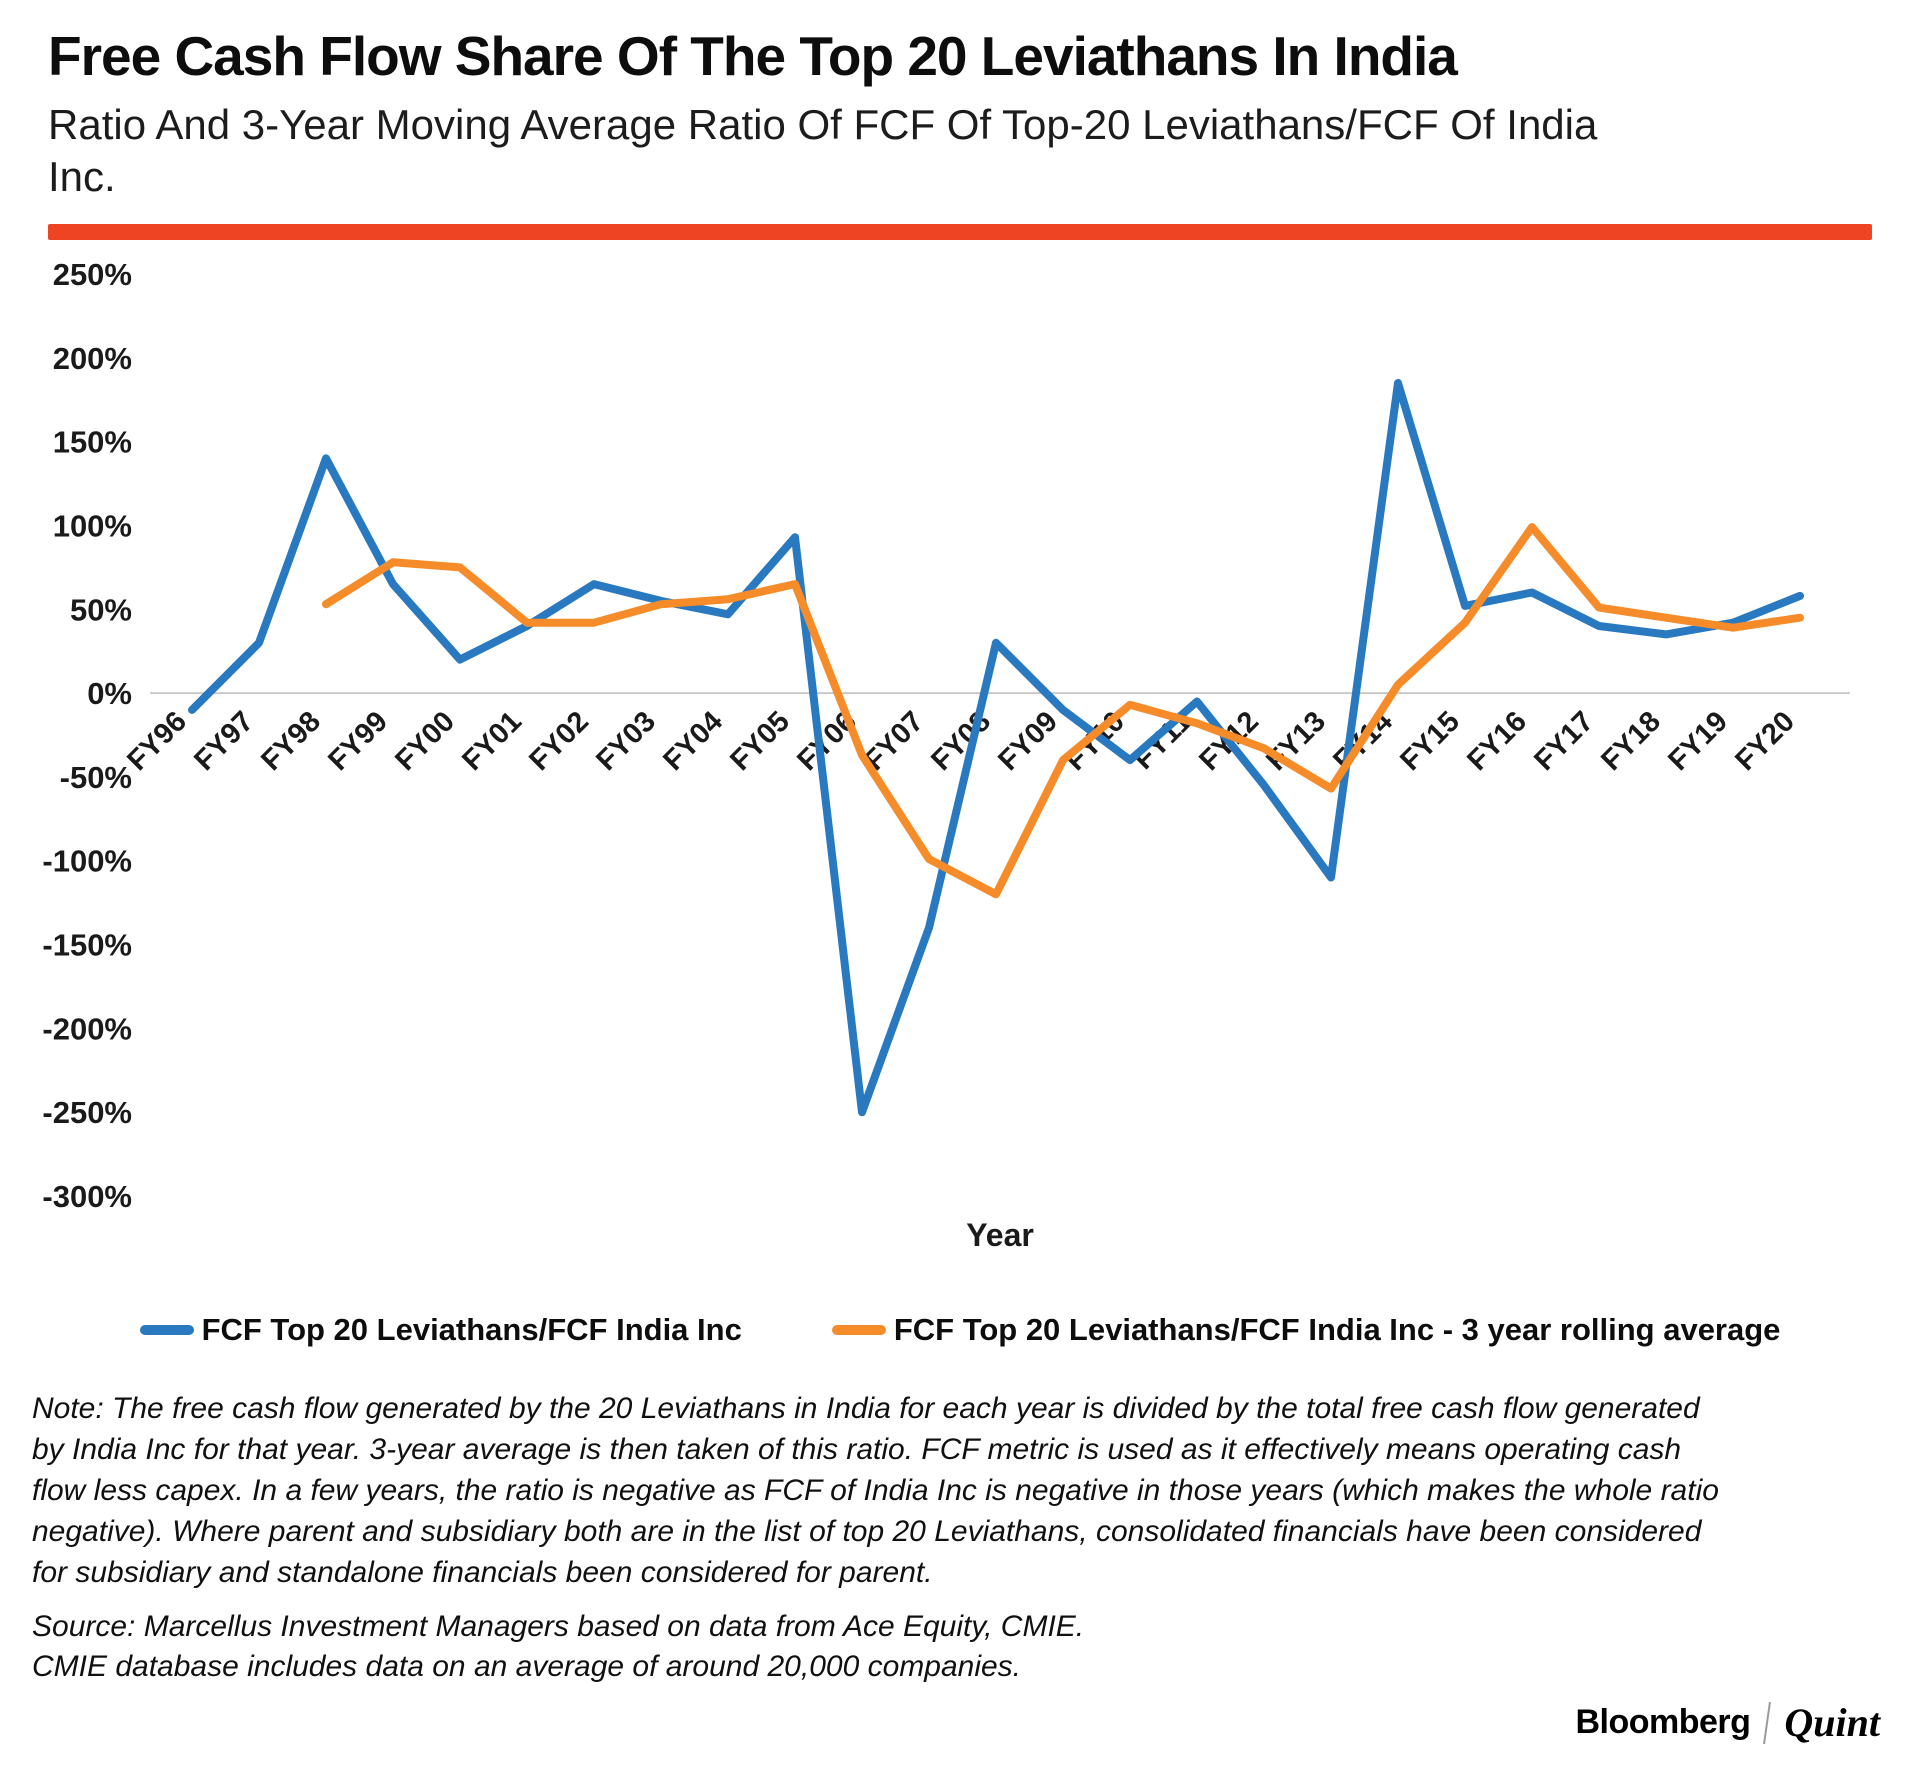  I want to click on y-axis-tick-label: -200%, so click(87, 1028).